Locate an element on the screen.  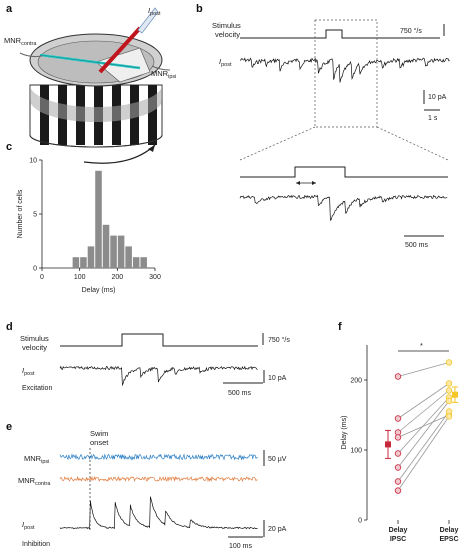
stimulus-label-b-1: Stimulus is located at coordinates (226, 25).